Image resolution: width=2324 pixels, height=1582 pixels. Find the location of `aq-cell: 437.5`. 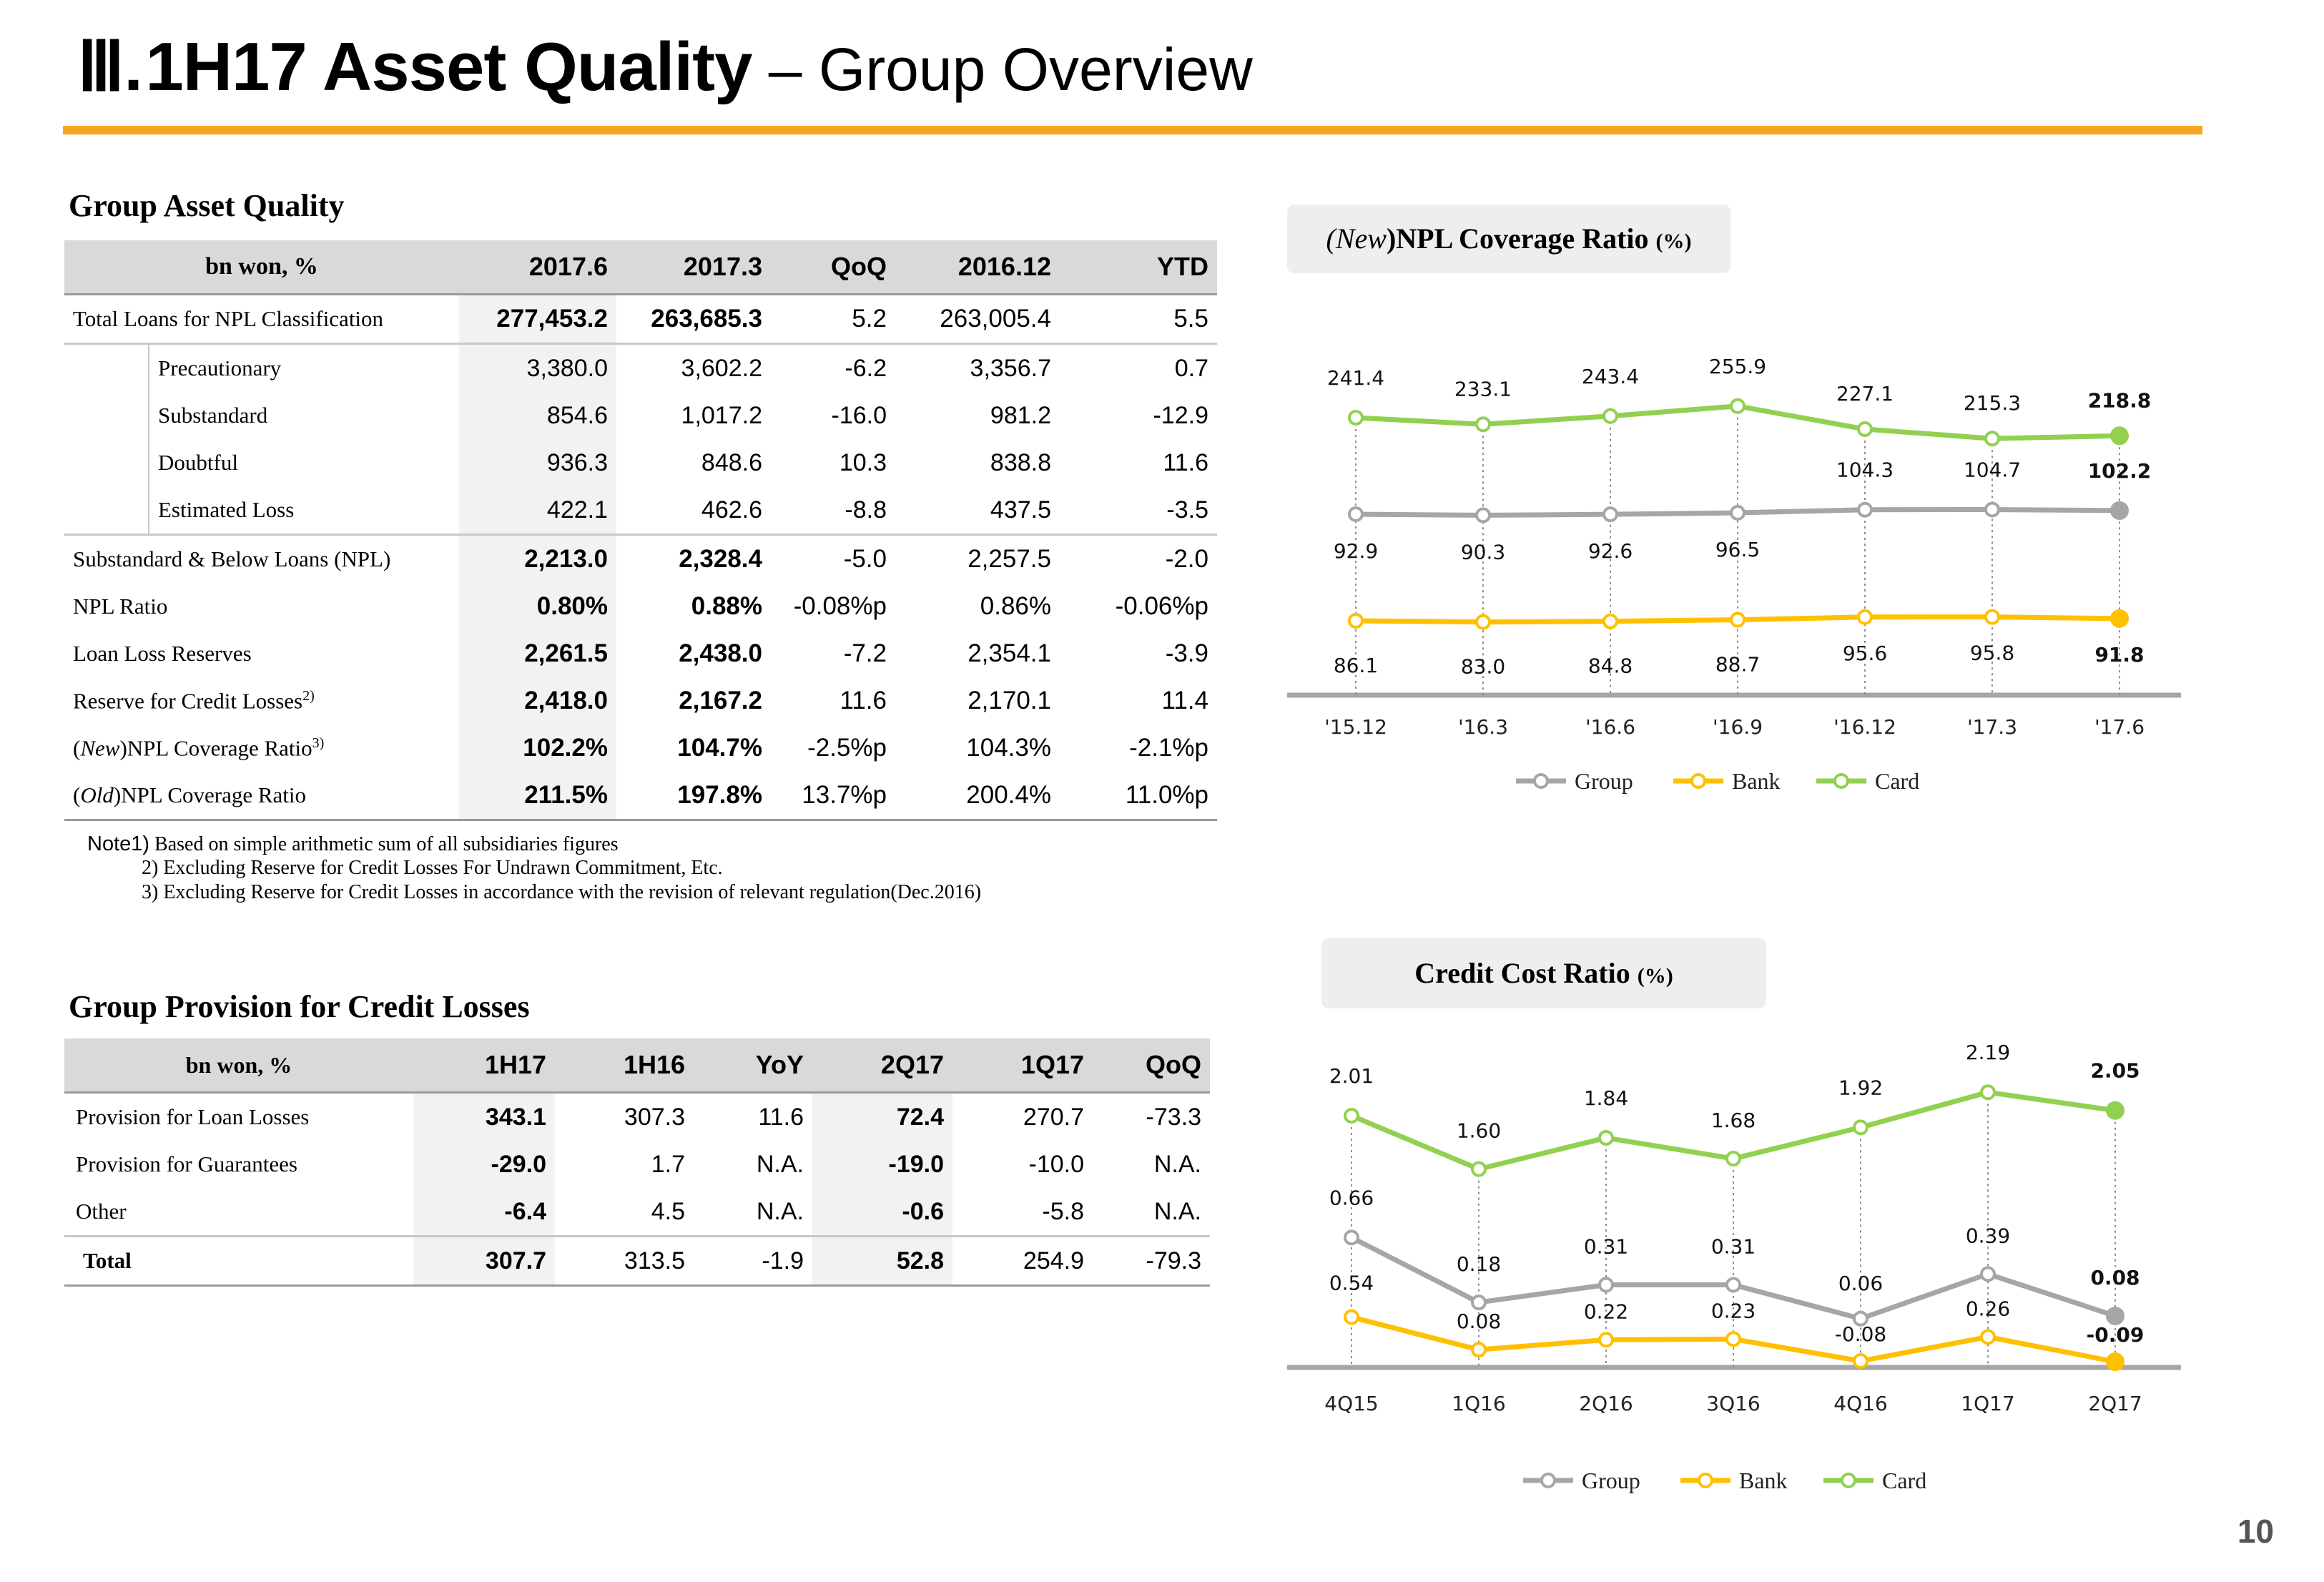

aq-cell: 437.5 is located at coordinates (1020, 510).